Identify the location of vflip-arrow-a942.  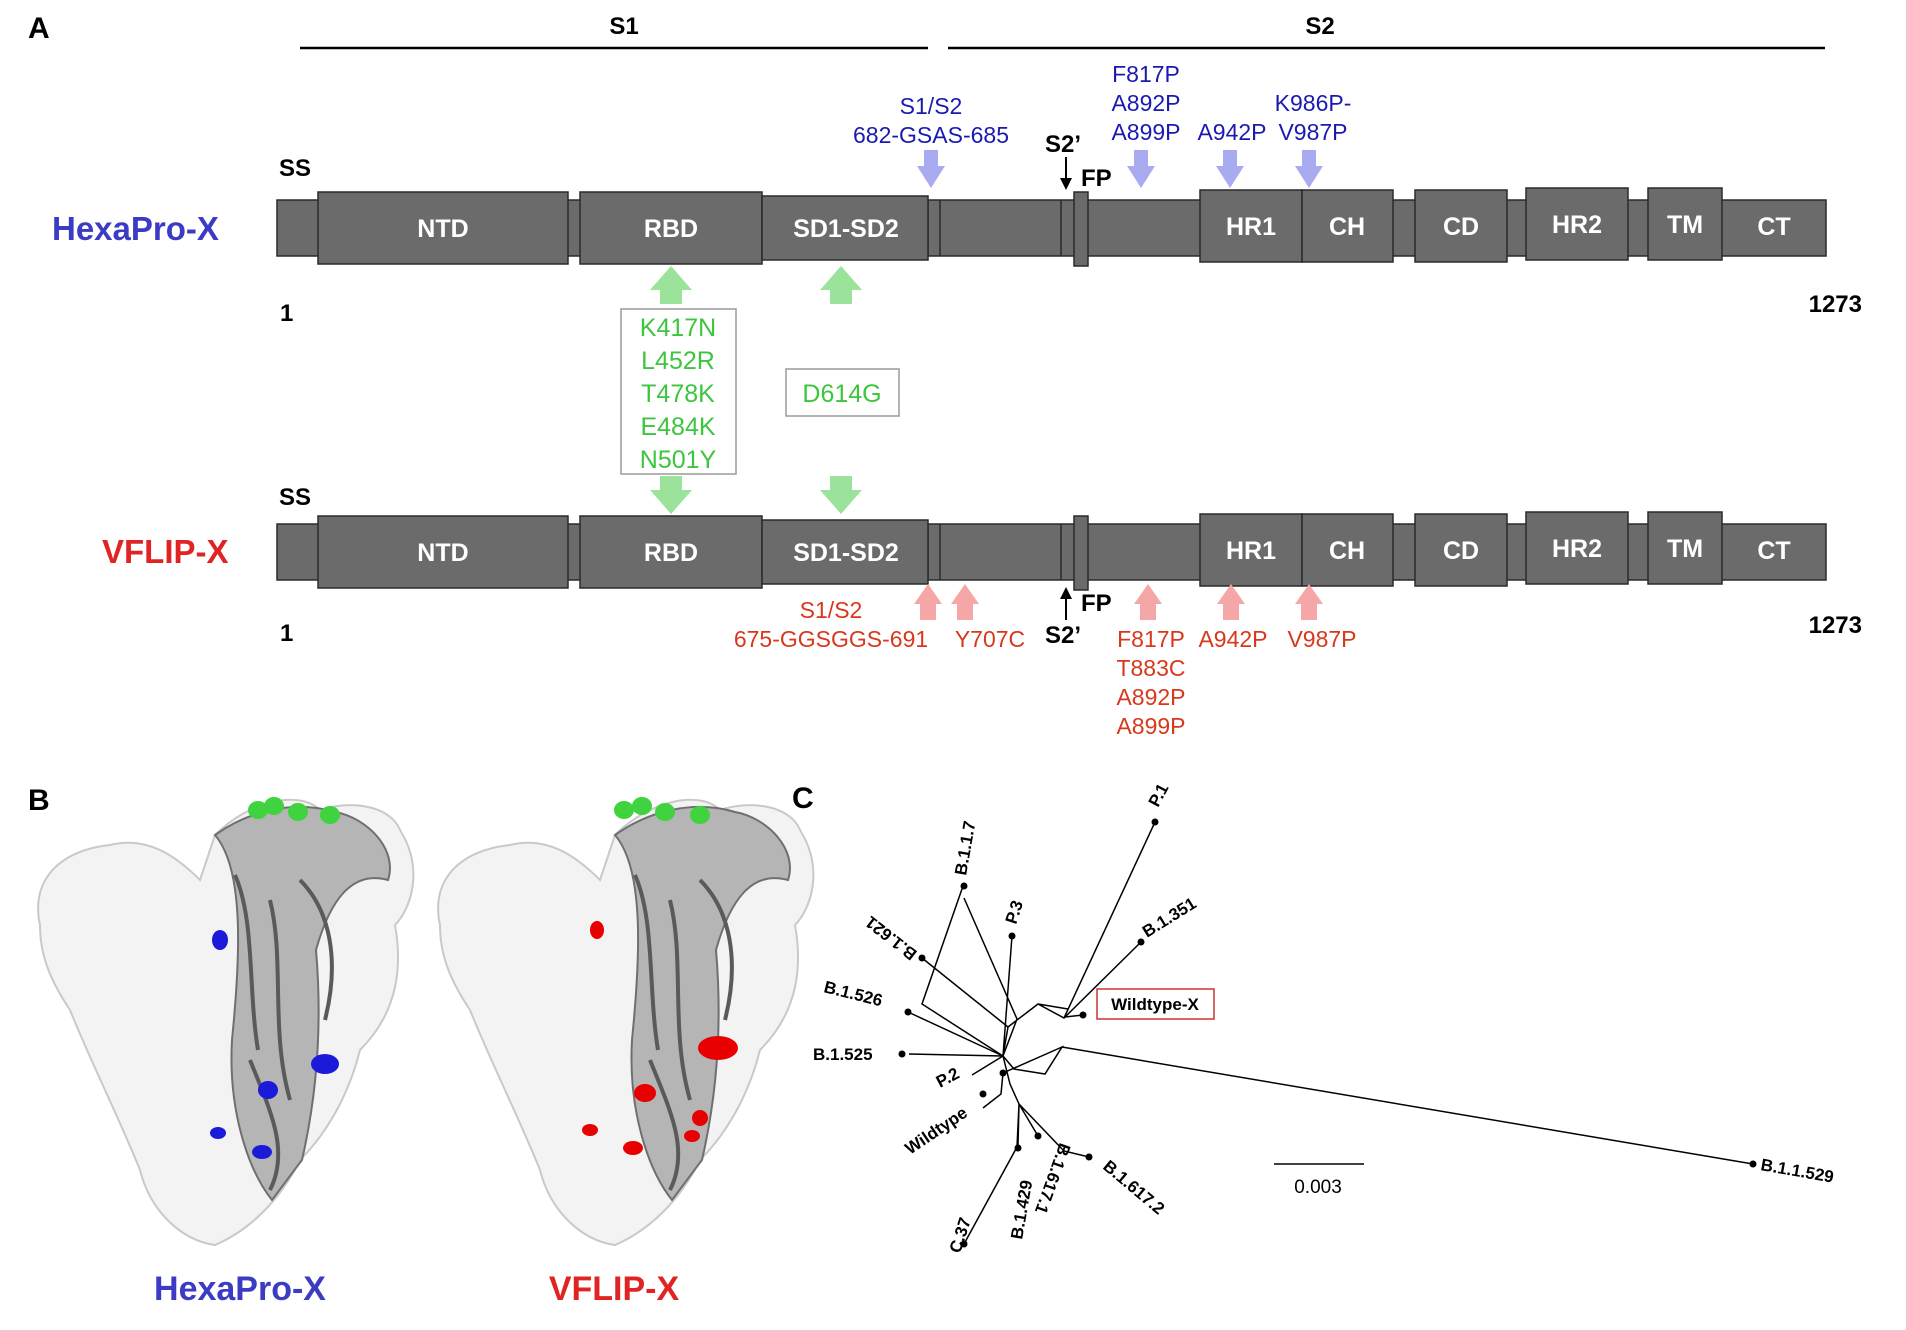
(1231, 602).